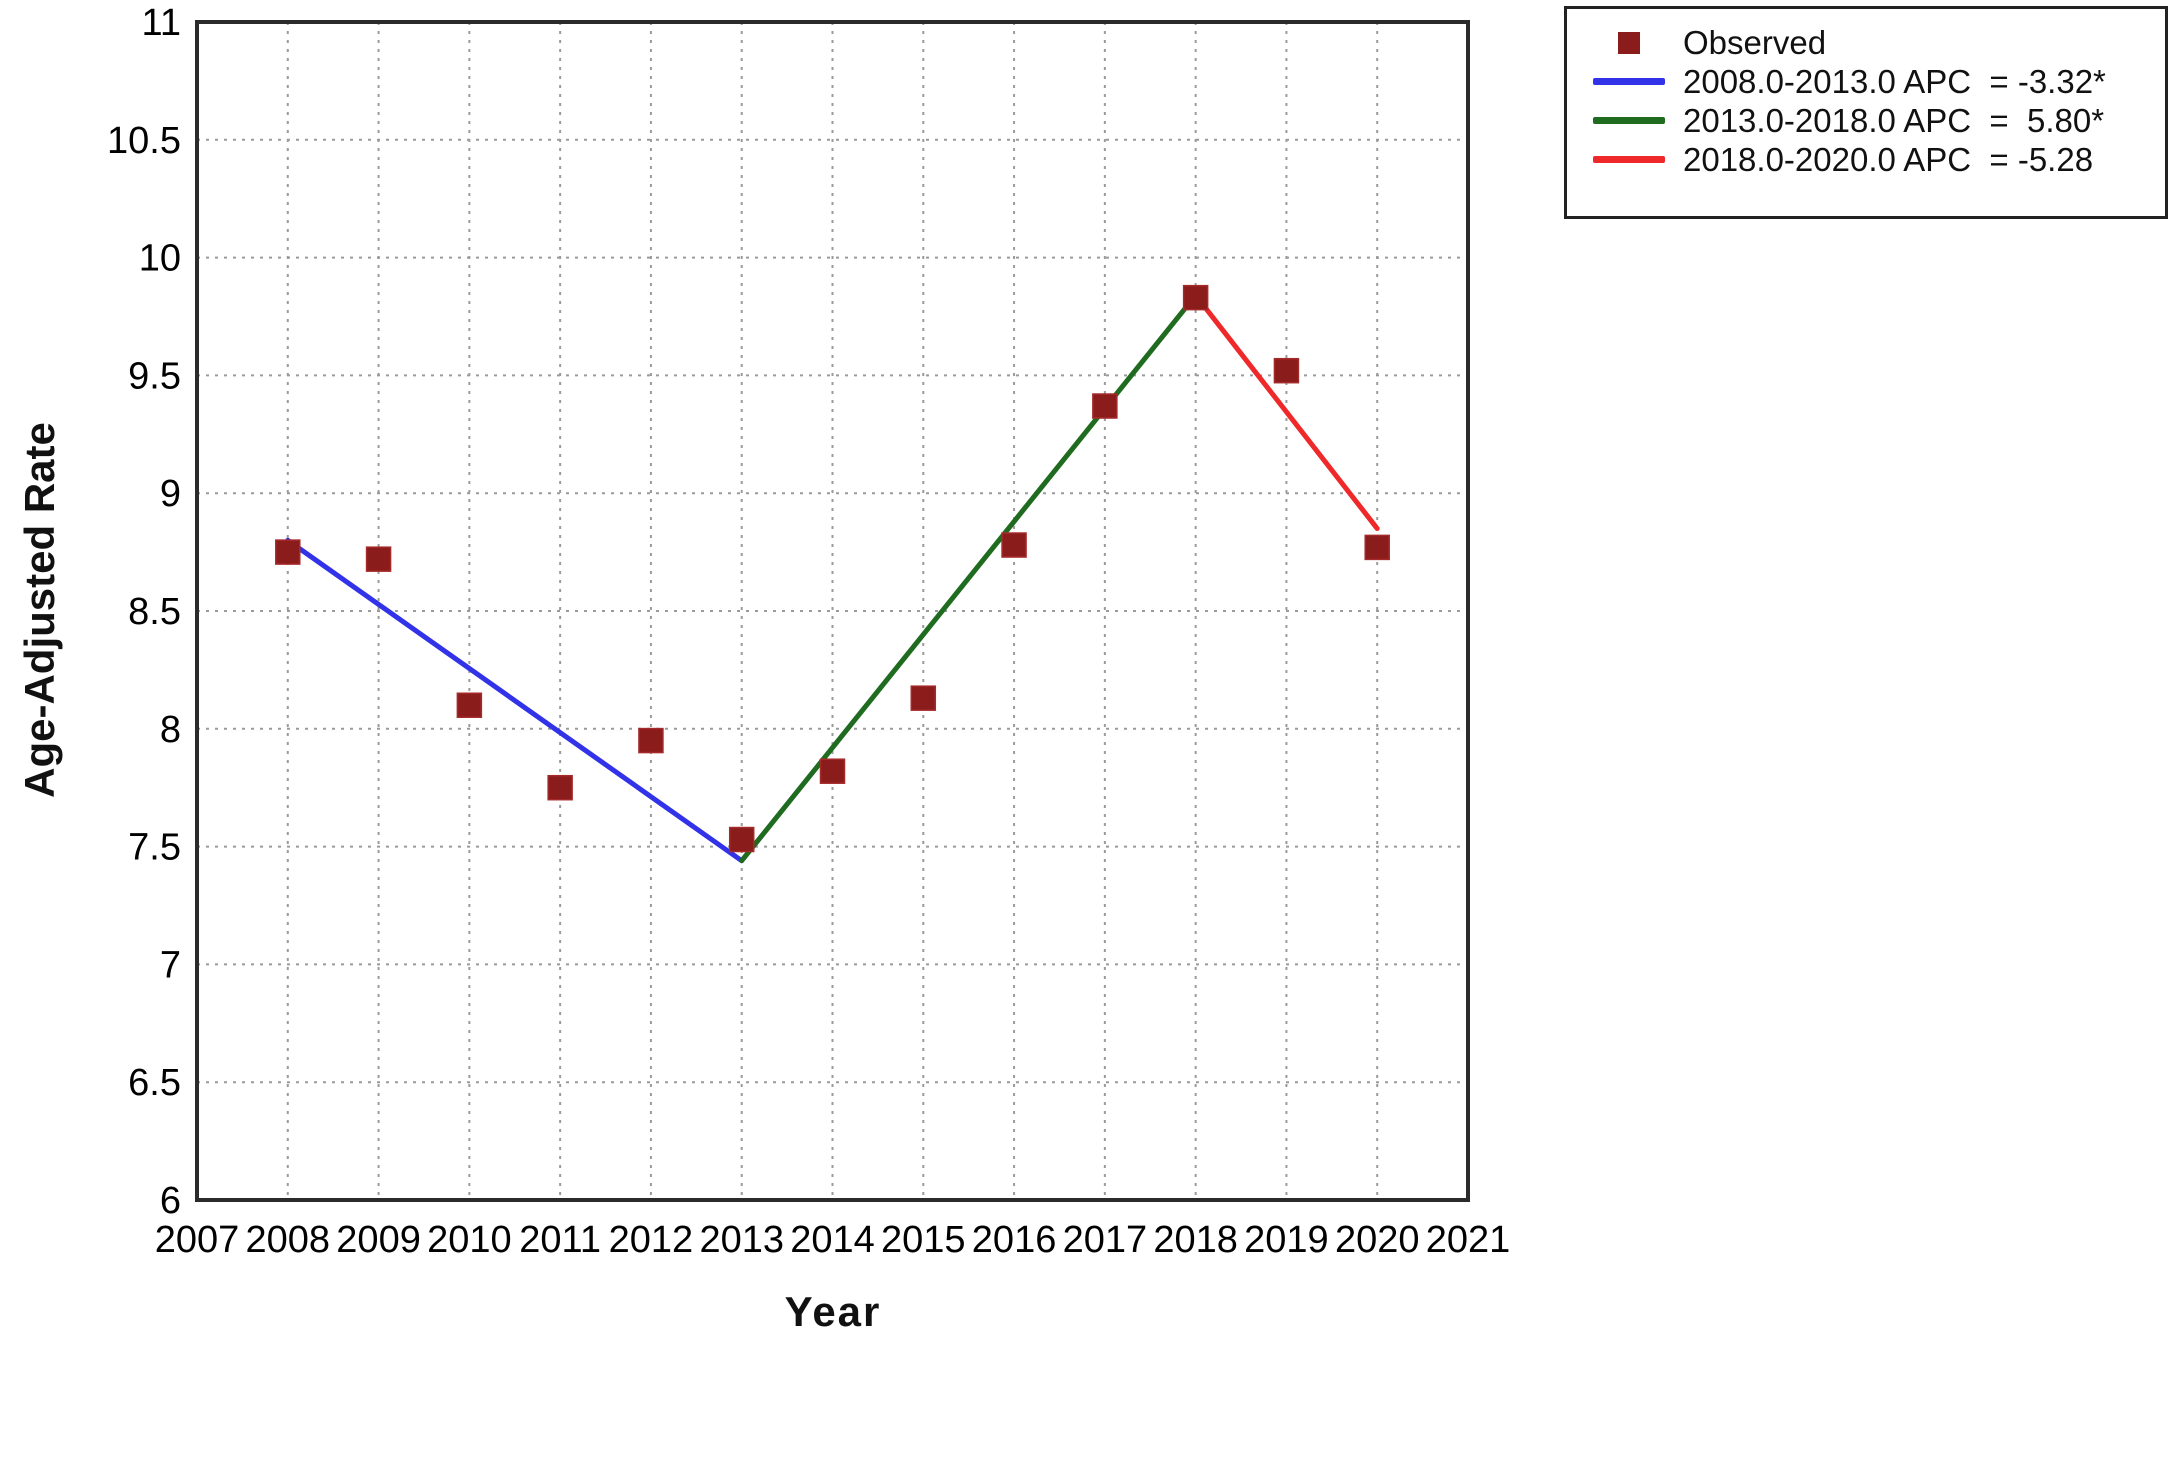 This screenshot has width=2175, height=1464. Describe the element at coordinates (832, 1240) in the screenshot. I see `x-tick-label: 2014` at that location.